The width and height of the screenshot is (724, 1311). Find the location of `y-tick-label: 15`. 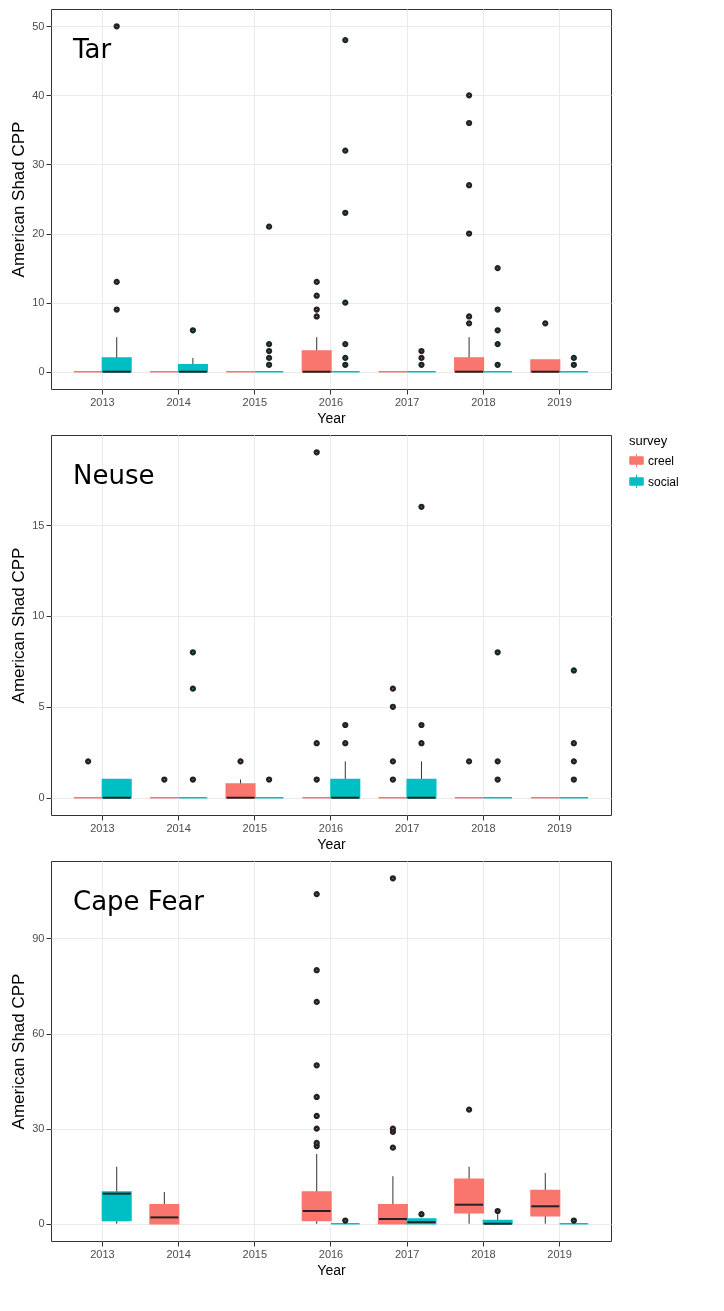

y-tick-label: 15 is located at coordinates (38, 524).